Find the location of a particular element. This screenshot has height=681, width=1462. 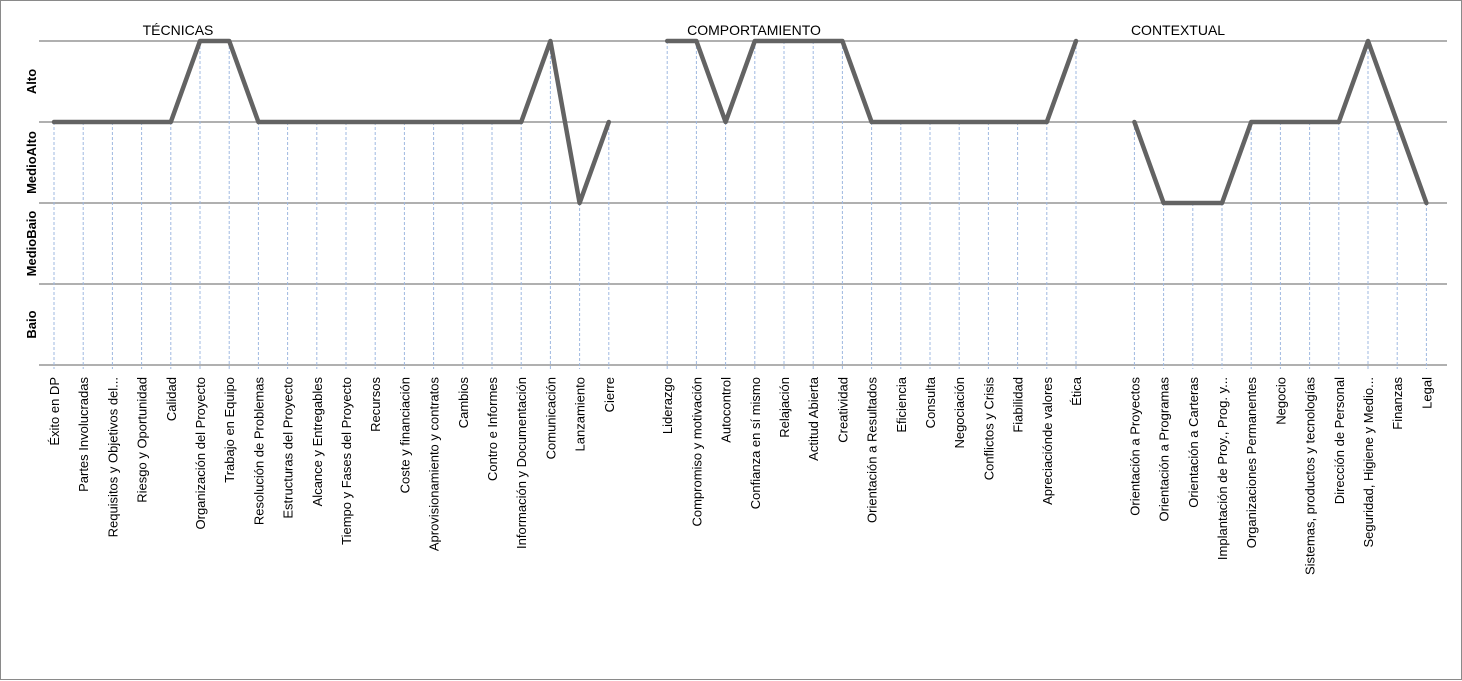

x-category-label: Organización del Proyecto is located at coordinates (200, 453).